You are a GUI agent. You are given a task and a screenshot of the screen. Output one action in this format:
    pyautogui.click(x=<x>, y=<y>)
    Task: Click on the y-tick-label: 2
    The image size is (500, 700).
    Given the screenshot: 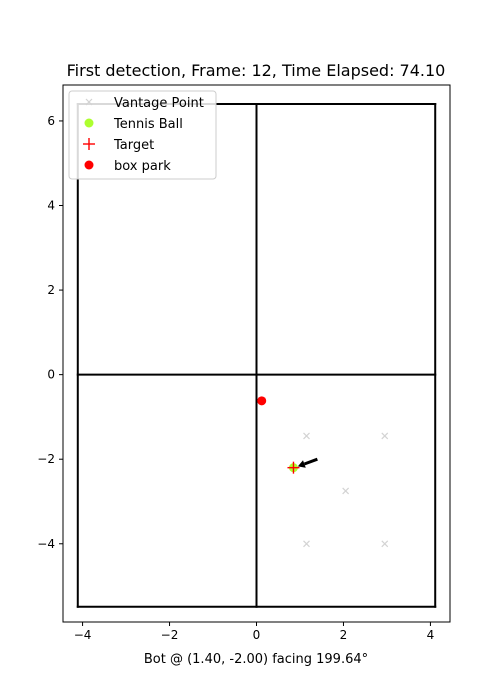 What is the action you would take?
    pyautogui.click(x=51, y=290)
    